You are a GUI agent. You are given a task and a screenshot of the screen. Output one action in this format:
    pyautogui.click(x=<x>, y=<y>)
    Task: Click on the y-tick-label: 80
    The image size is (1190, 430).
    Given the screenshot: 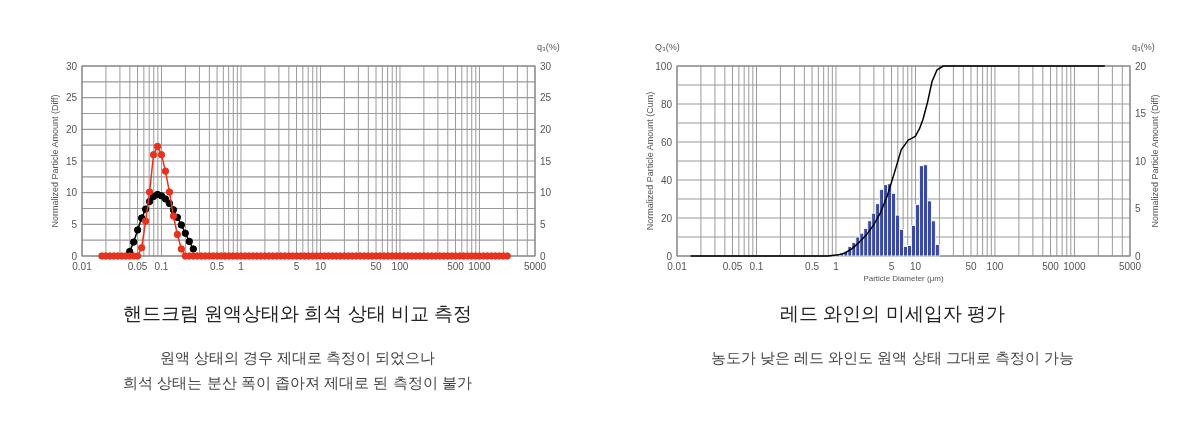 What is the action you would take?
    pyautogui.click(x=666, y=104)
    